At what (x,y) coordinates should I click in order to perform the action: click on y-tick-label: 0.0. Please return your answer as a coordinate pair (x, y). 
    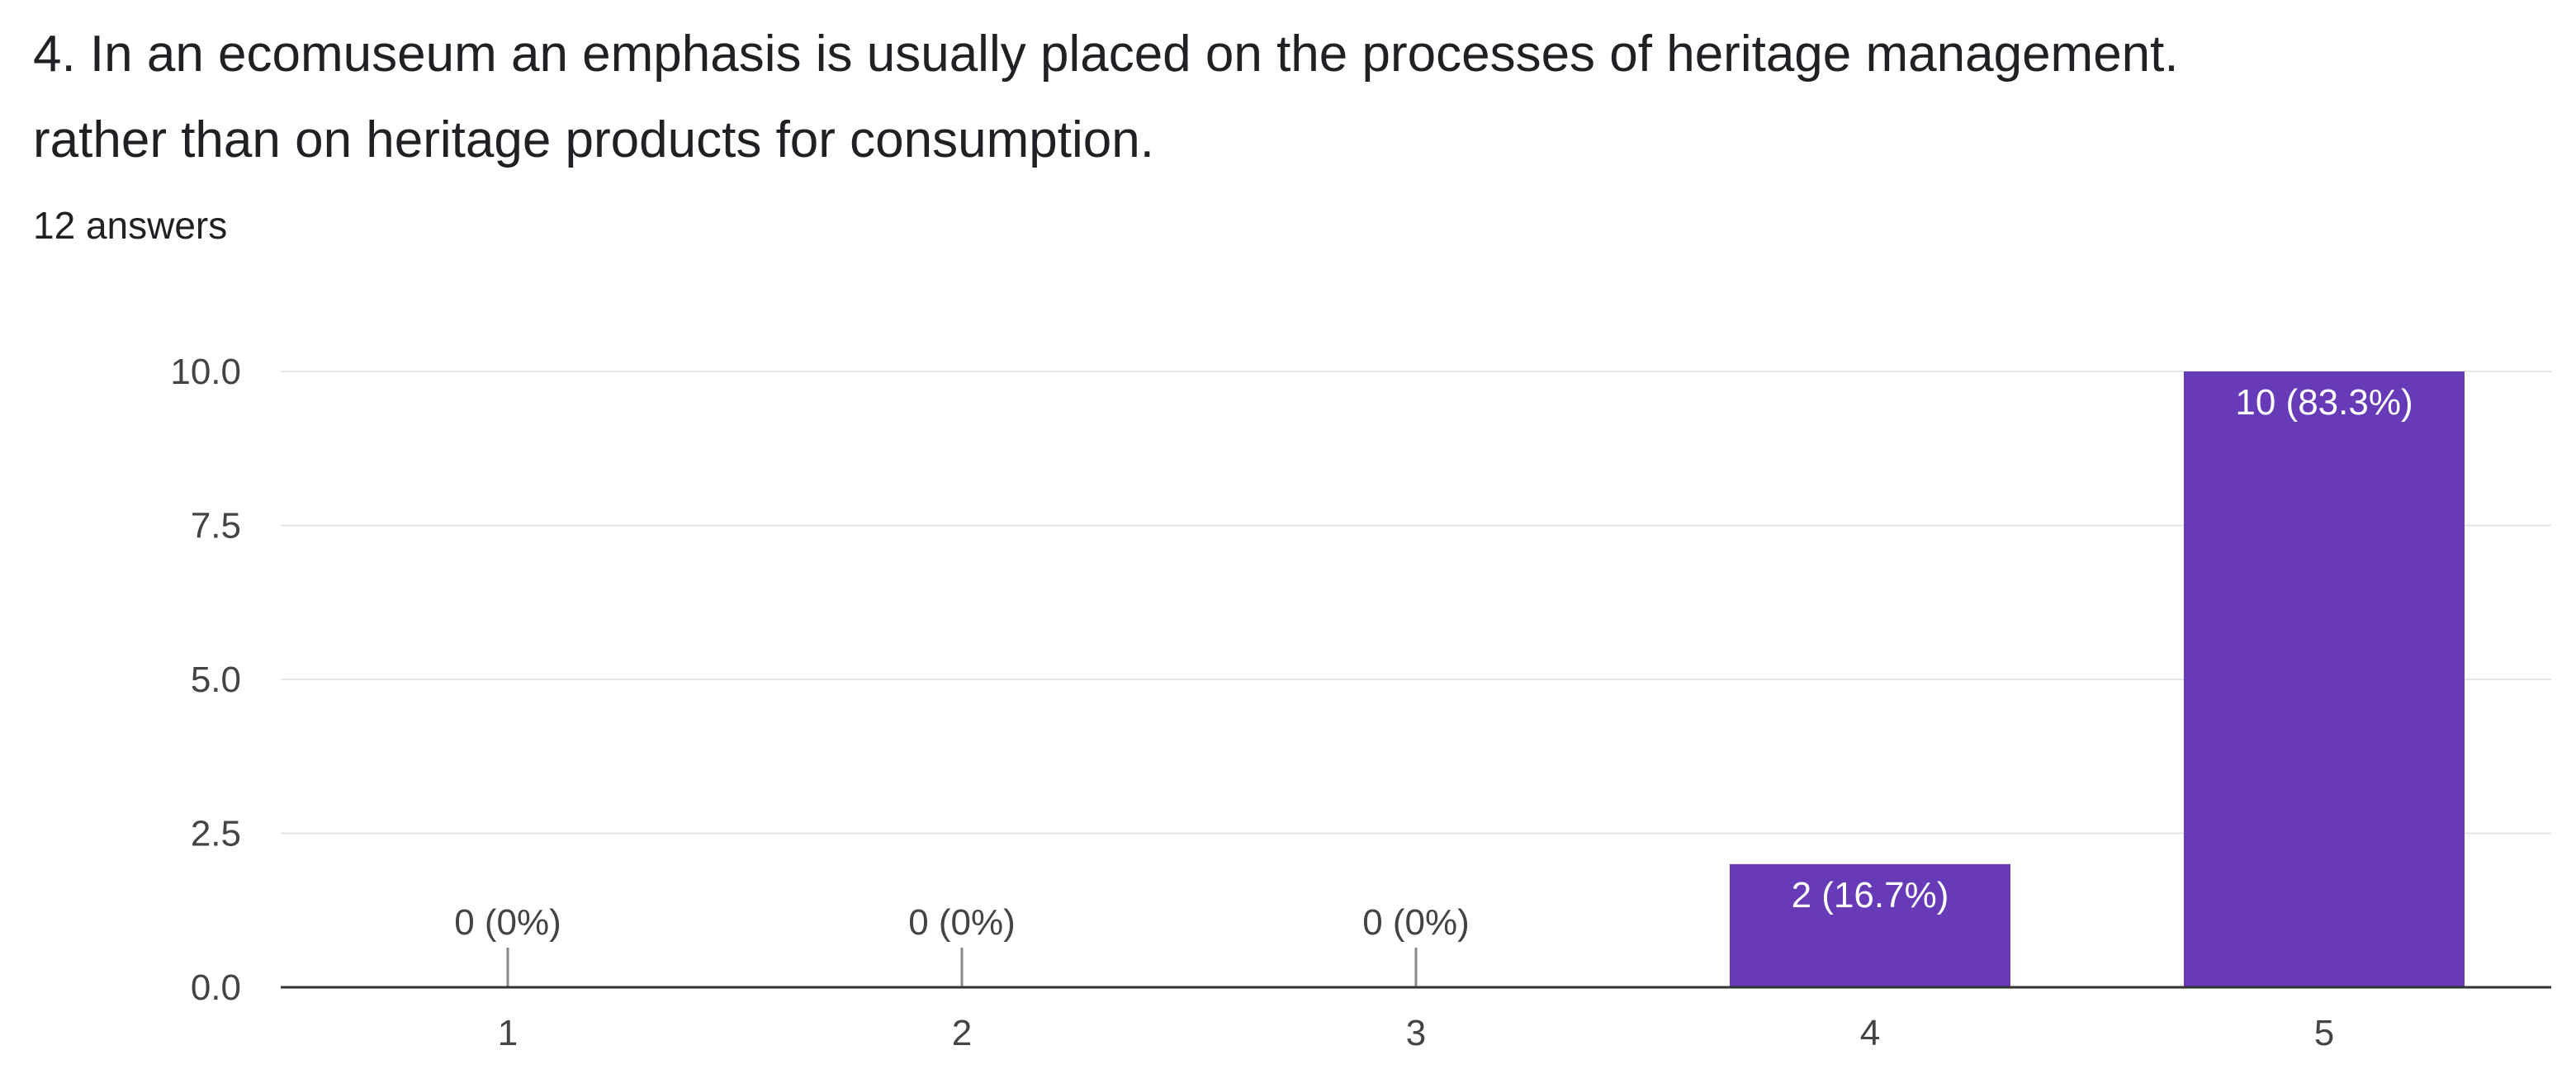
    Looking at the image, I should click on (216, 987).